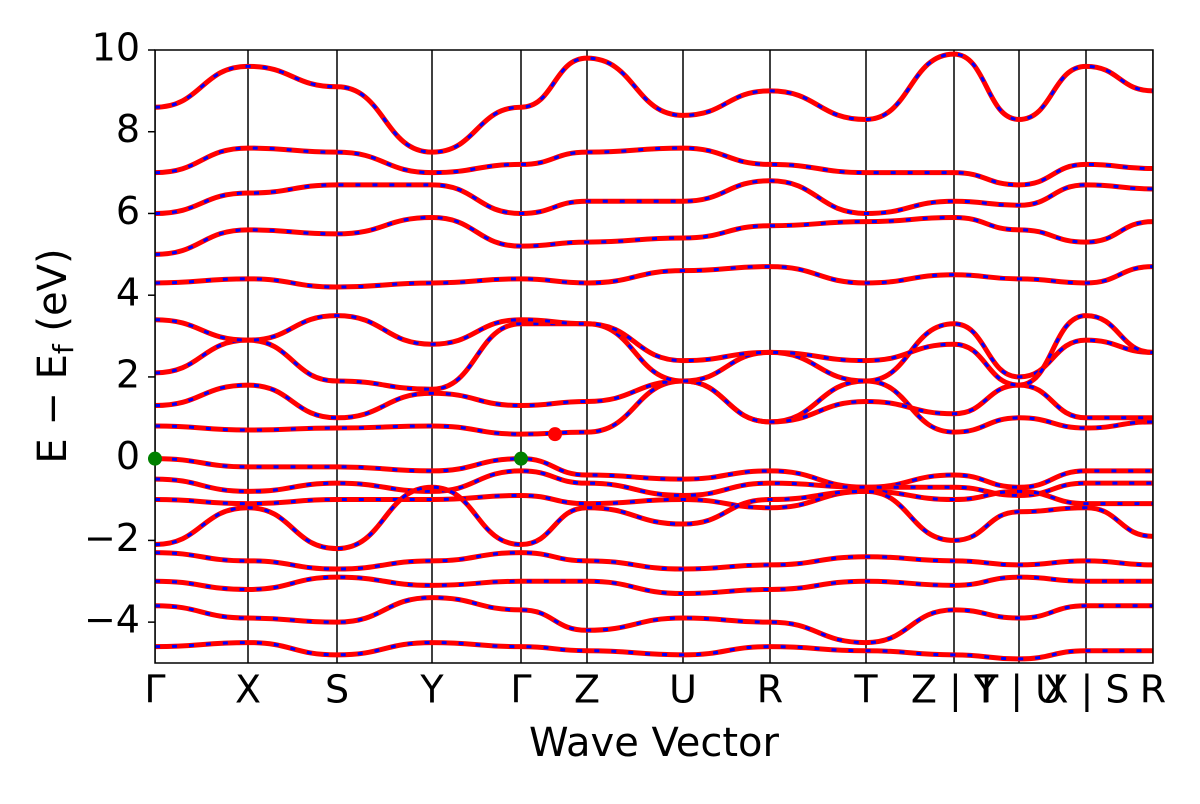  I want to click on x-tick-label: X | S, so click(1085, 690).